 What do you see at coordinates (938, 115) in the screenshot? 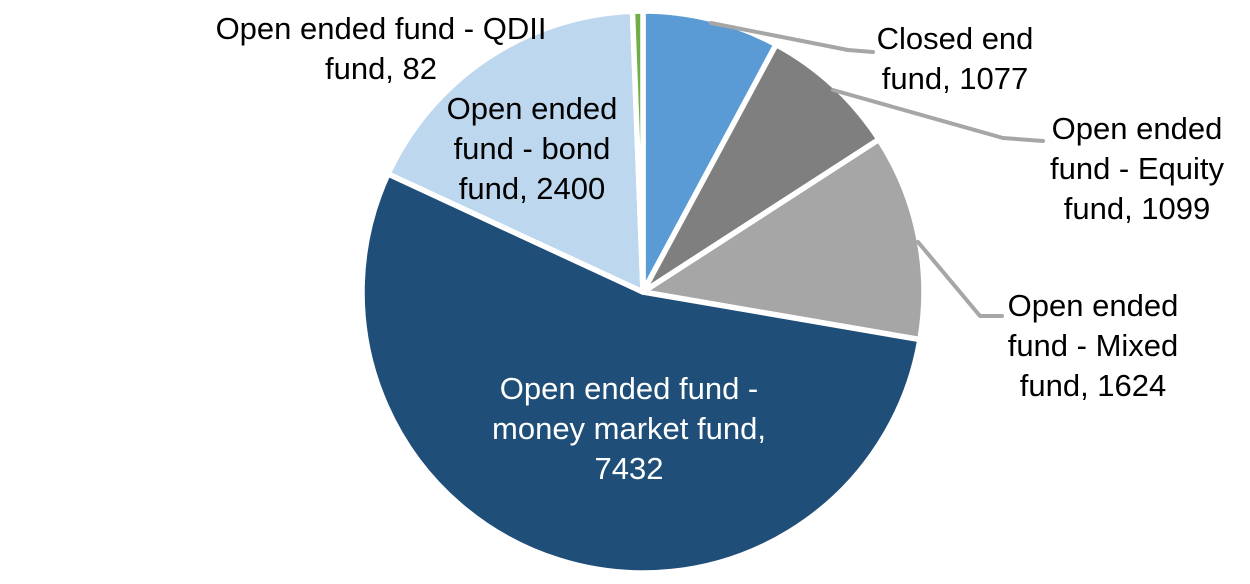
I see `leader-line-equity-fund` at bounding box center [938, 115].